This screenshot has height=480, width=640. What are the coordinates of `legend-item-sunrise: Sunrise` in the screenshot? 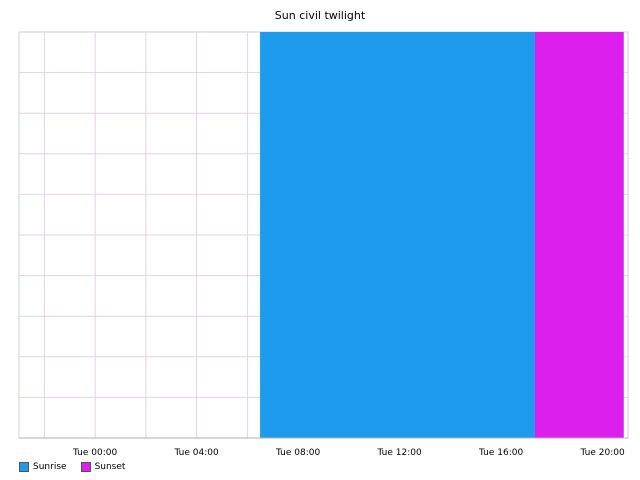 It's located at (43, 467).